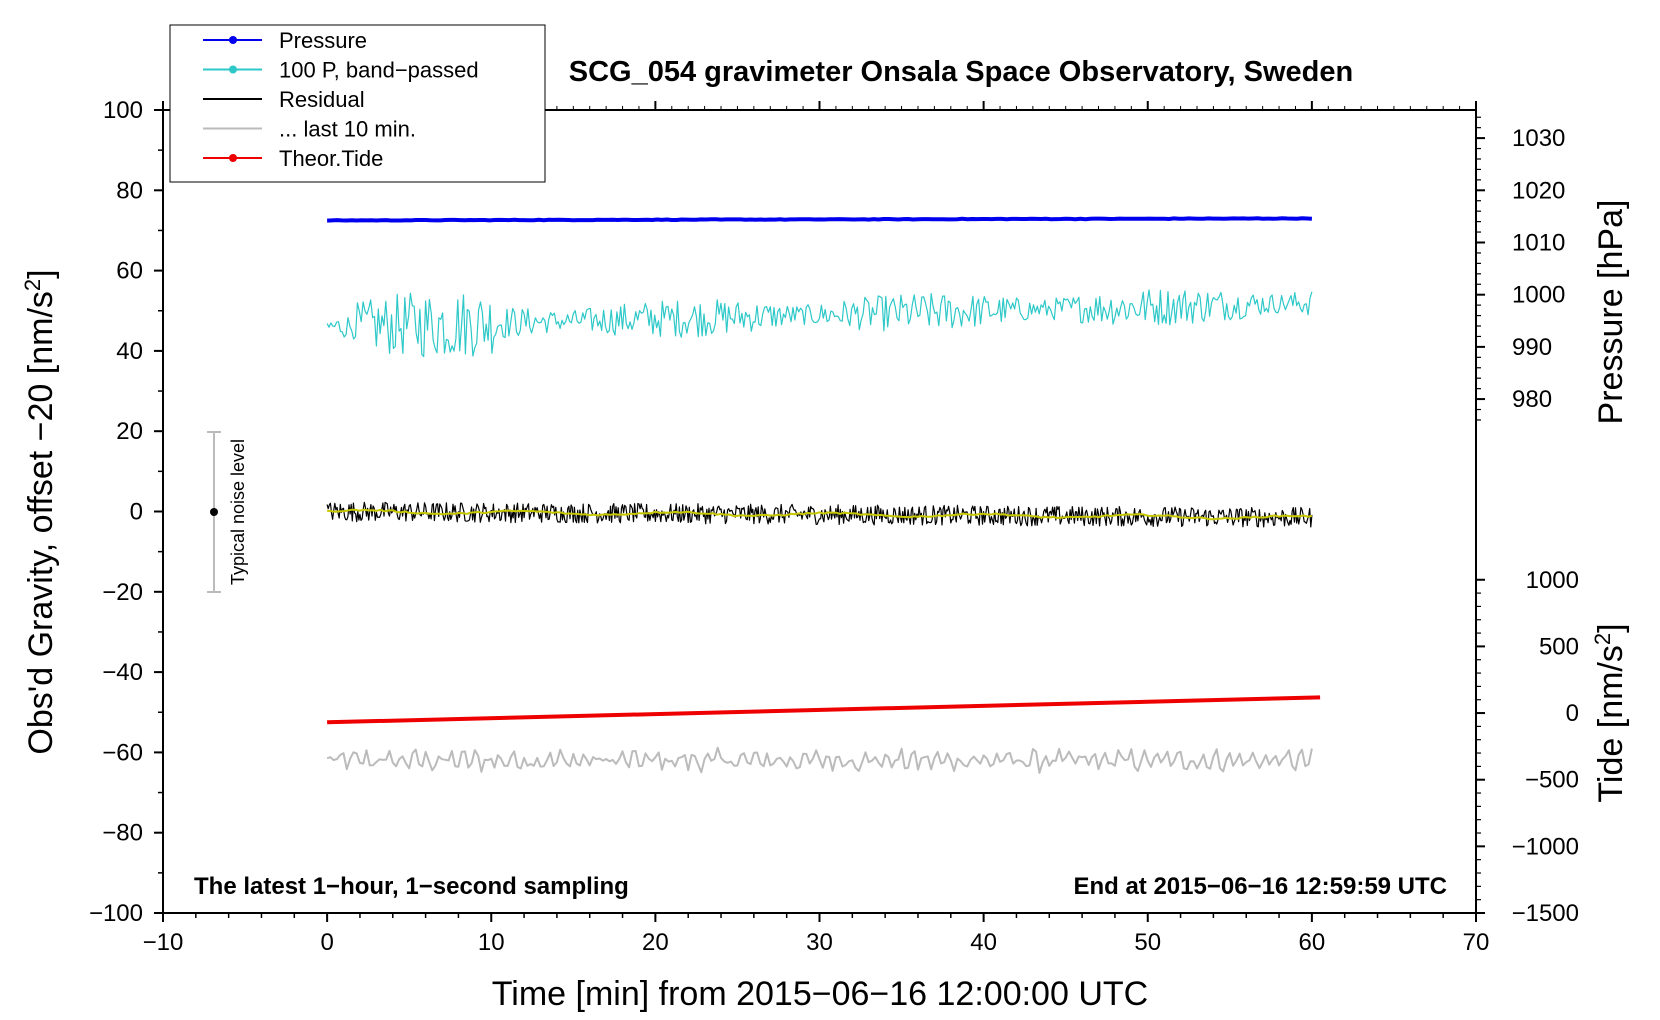 This screenshot has height=1020, width=1660. What do you see at coordinates (129, 351) in the screenshot?
I see `y-left-tick-label: 40` at bounding box center [129, 351].